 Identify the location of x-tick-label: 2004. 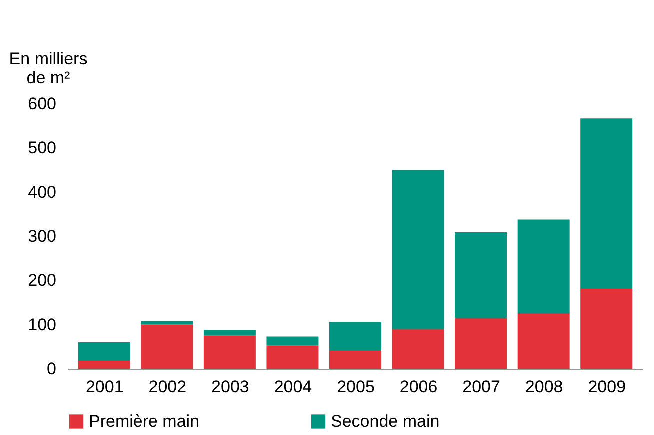
(293, 387).